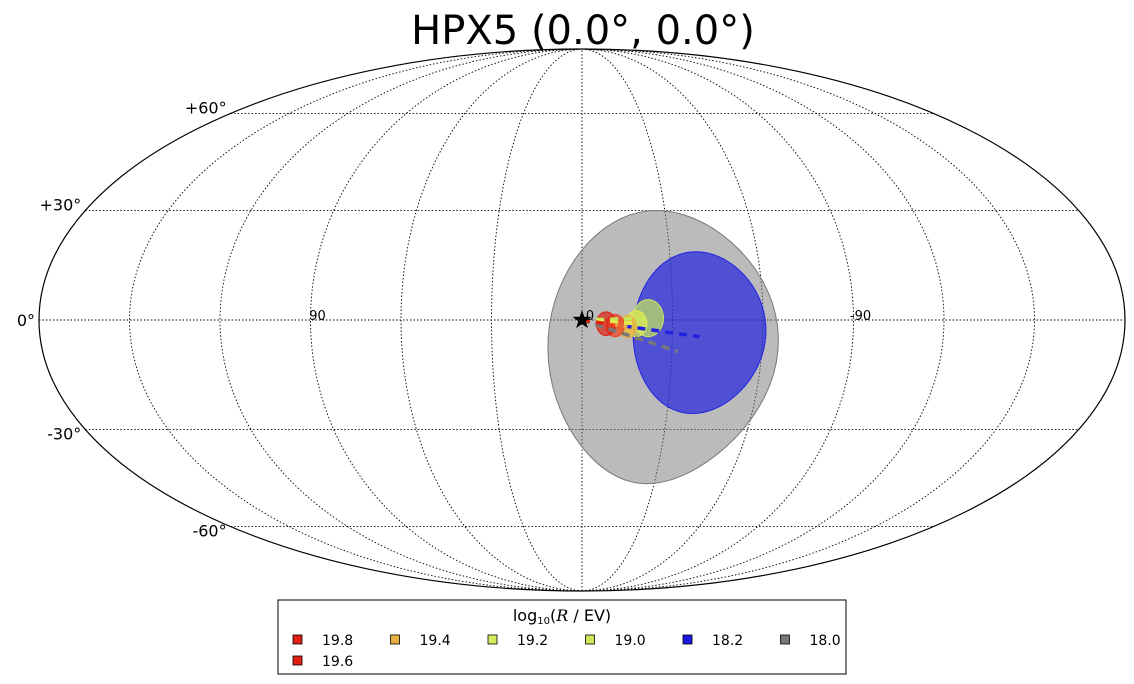 This screenshot has height=684, width=1134. I want to click on legend-title-open: (, so click(553, 615).